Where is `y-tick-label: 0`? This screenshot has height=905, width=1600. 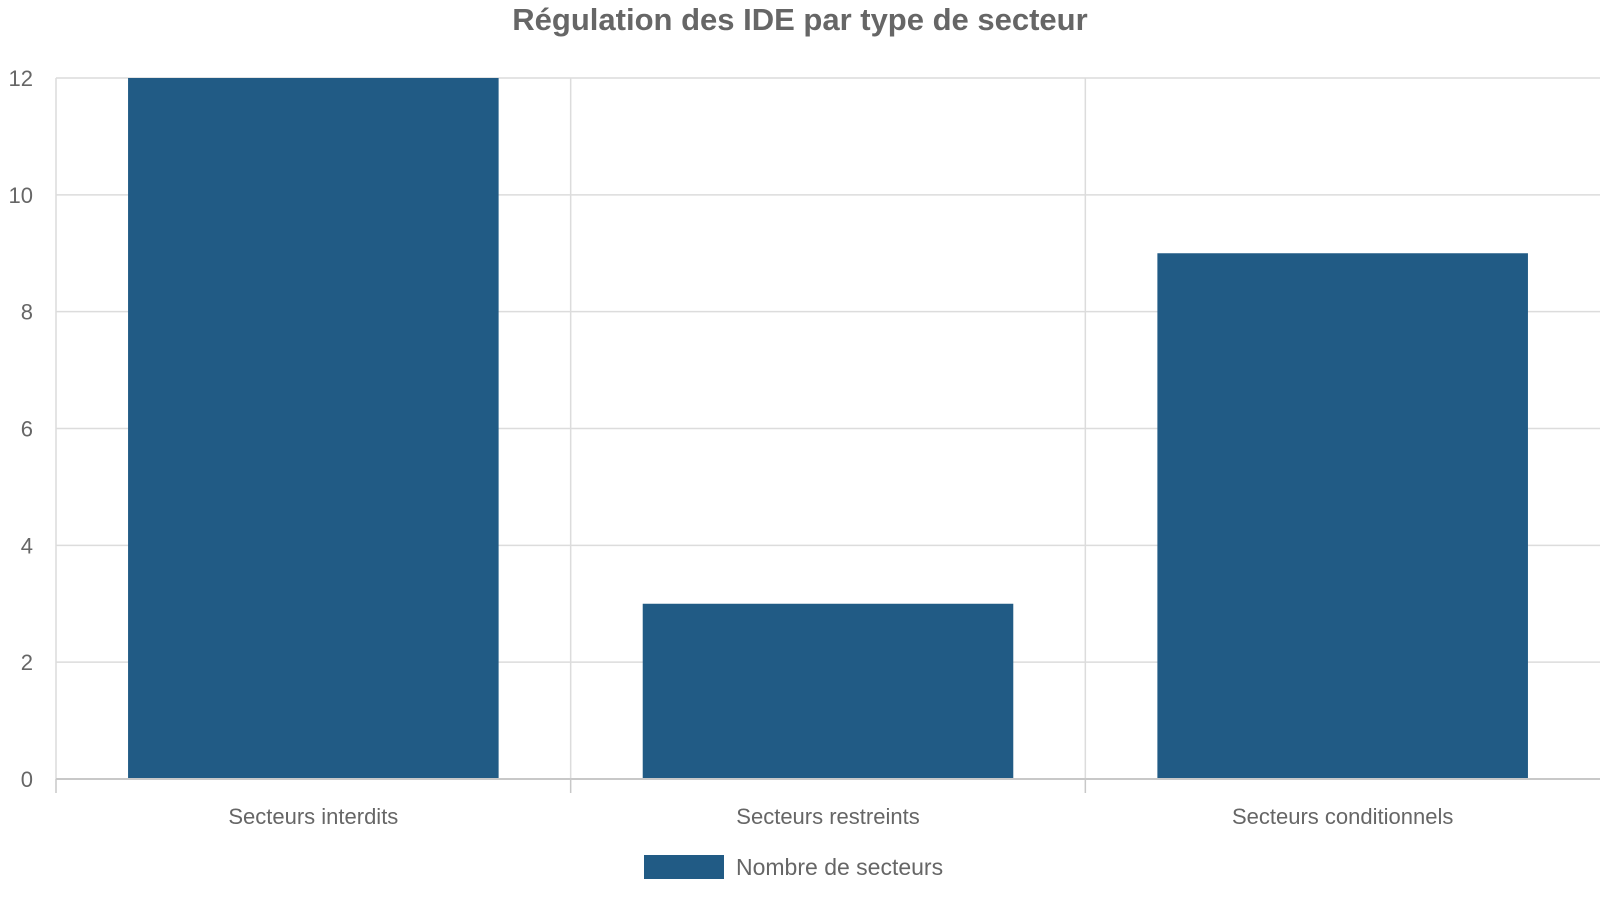 y-tick-label: 0 is located at coordinates (27, 779).